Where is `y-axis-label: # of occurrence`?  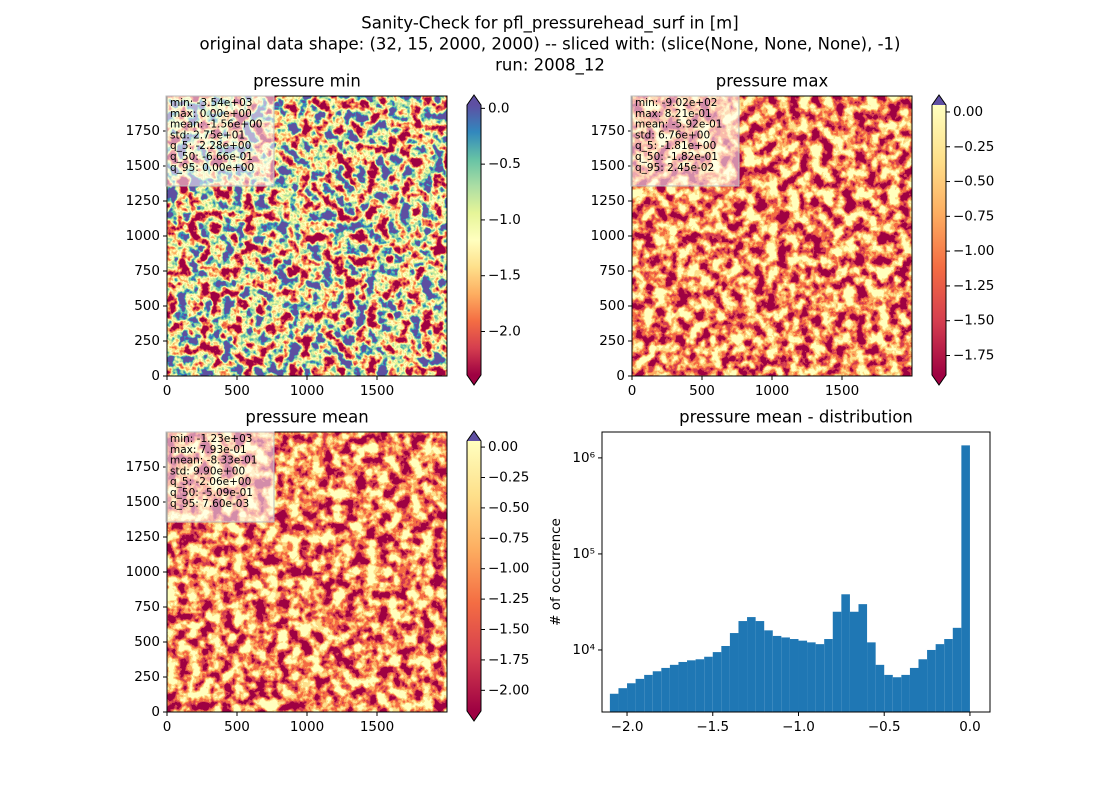
y-axis-label: # of occurrence is located at coordinates (556, 572).